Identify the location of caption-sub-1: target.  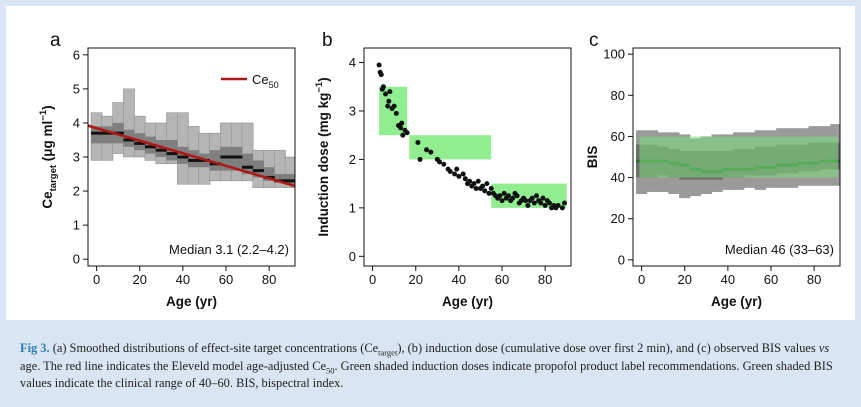
(388, 352).